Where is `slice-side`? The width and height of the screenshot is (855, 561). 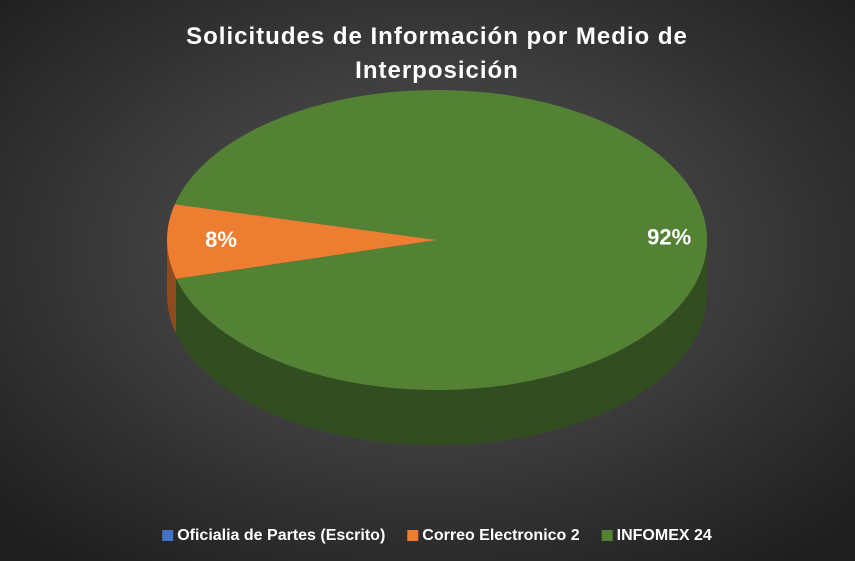 slice-side is located at coordinates (172, 287).